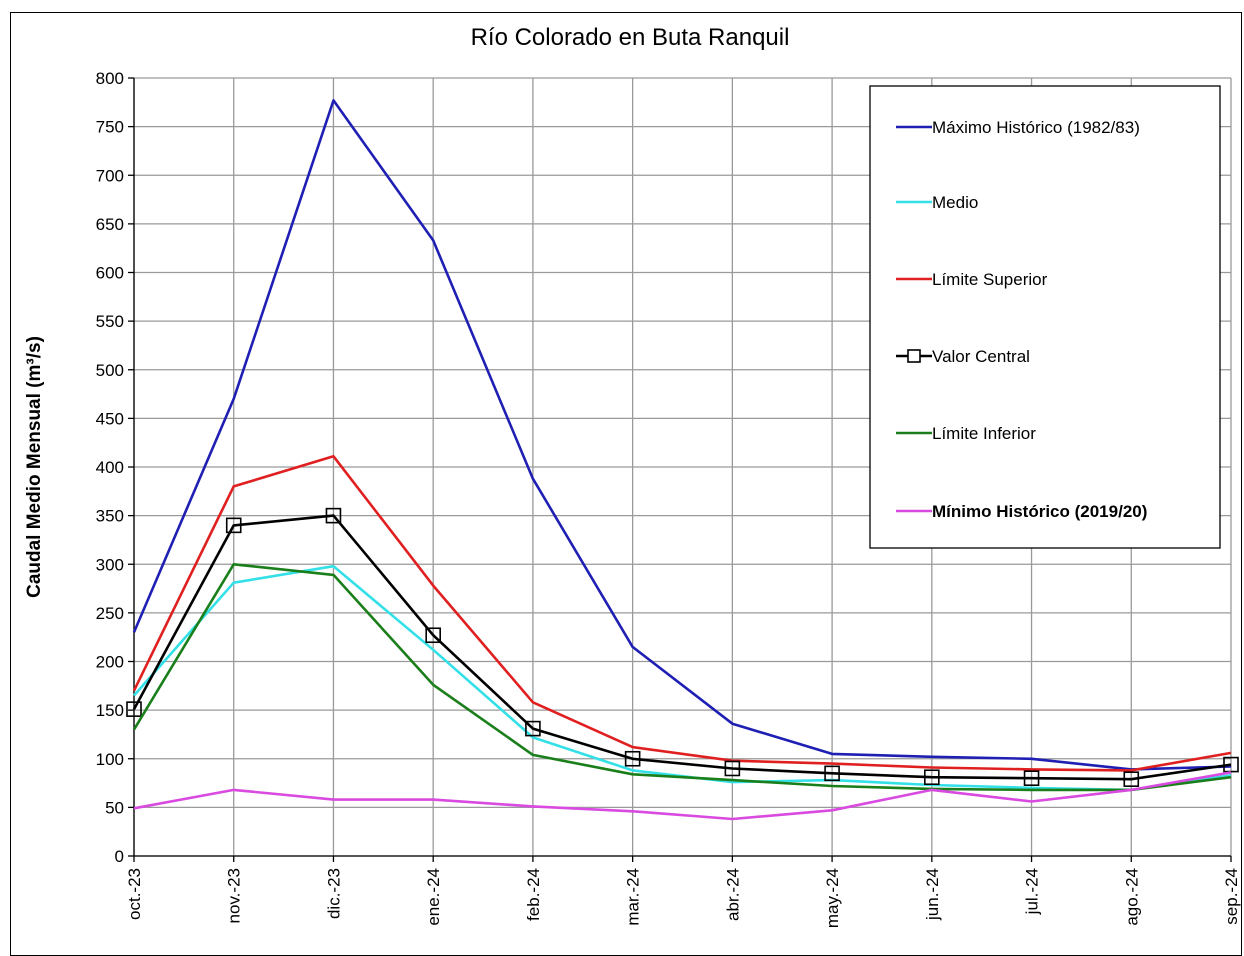  I want to click on legend-label: Límite Superior, so click(990, 279).